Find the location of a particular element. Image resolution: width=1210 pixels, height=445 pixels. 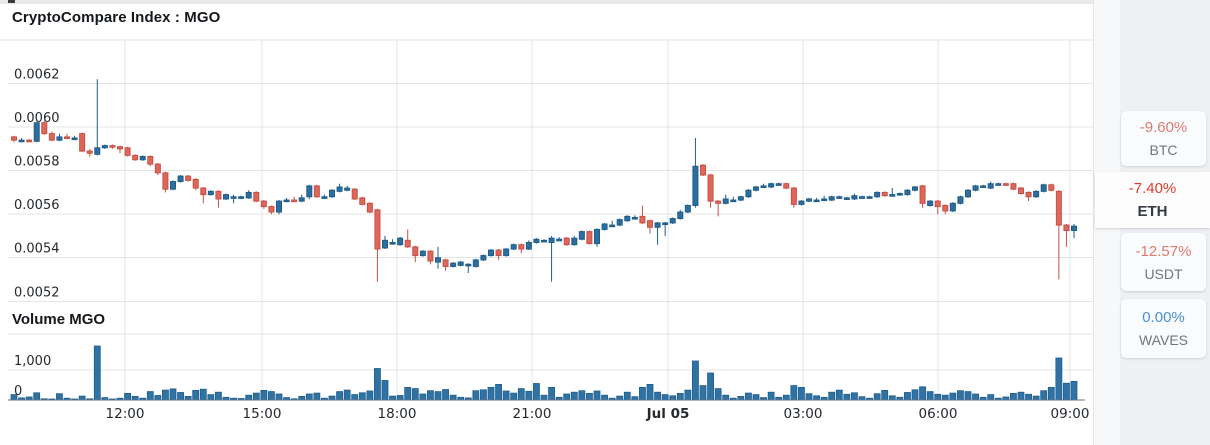

change-value: -7.40% is located at coordinates (1152, 188).